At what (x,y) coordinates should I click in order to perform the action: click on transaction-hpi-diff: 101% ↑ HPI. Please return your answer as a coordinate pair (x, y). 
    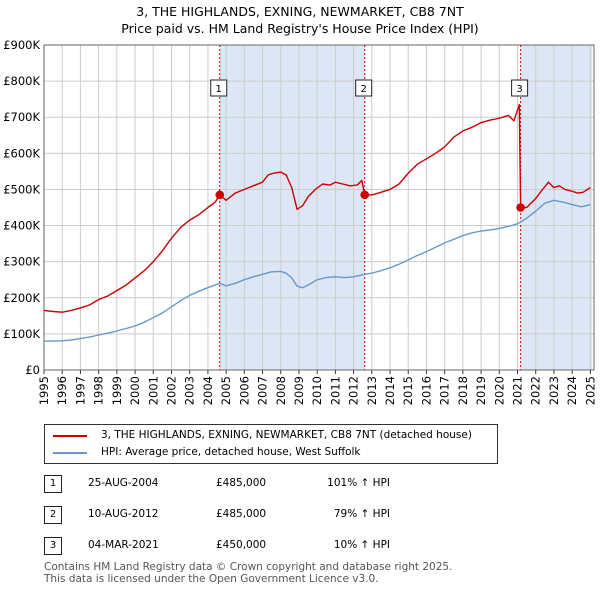
    Looking at the image, I should click on (358, 483).